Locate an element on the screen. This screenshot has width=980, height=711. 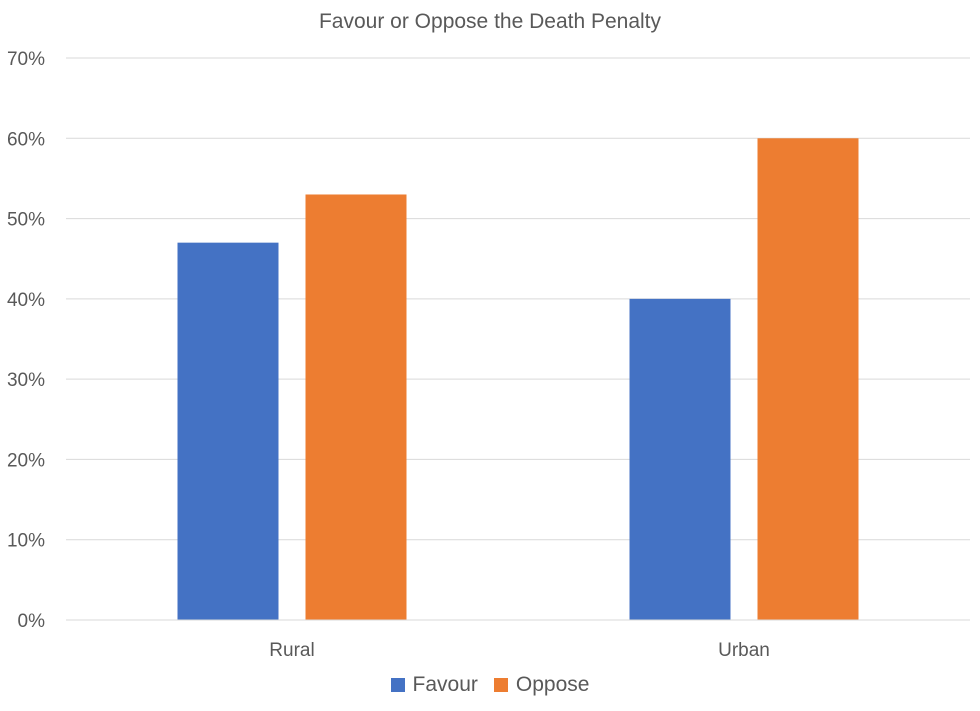
y-tick-label: 30% is located at coordinates (26, 380).